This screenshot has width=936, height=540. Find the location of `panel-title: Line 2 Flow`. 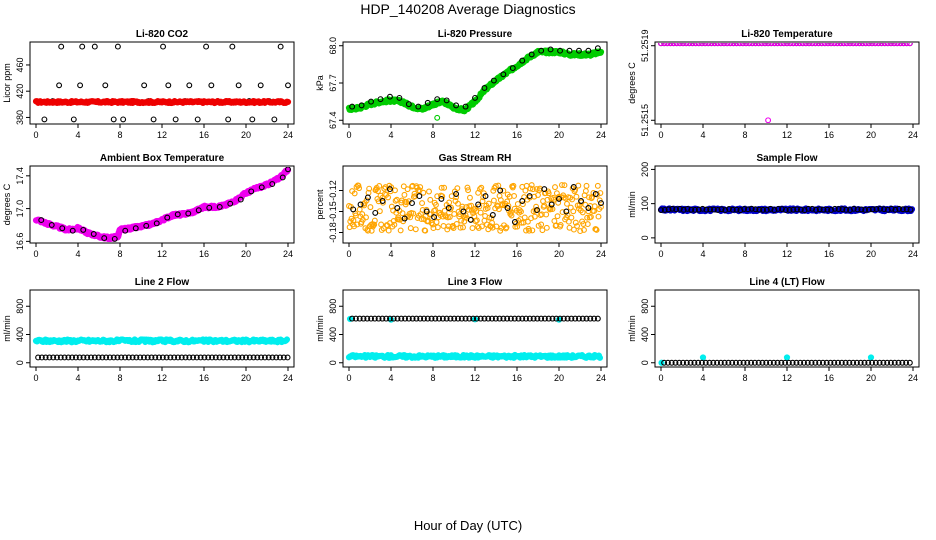

panel-title: Line 2 Flow is located at coordinates (162, 282).